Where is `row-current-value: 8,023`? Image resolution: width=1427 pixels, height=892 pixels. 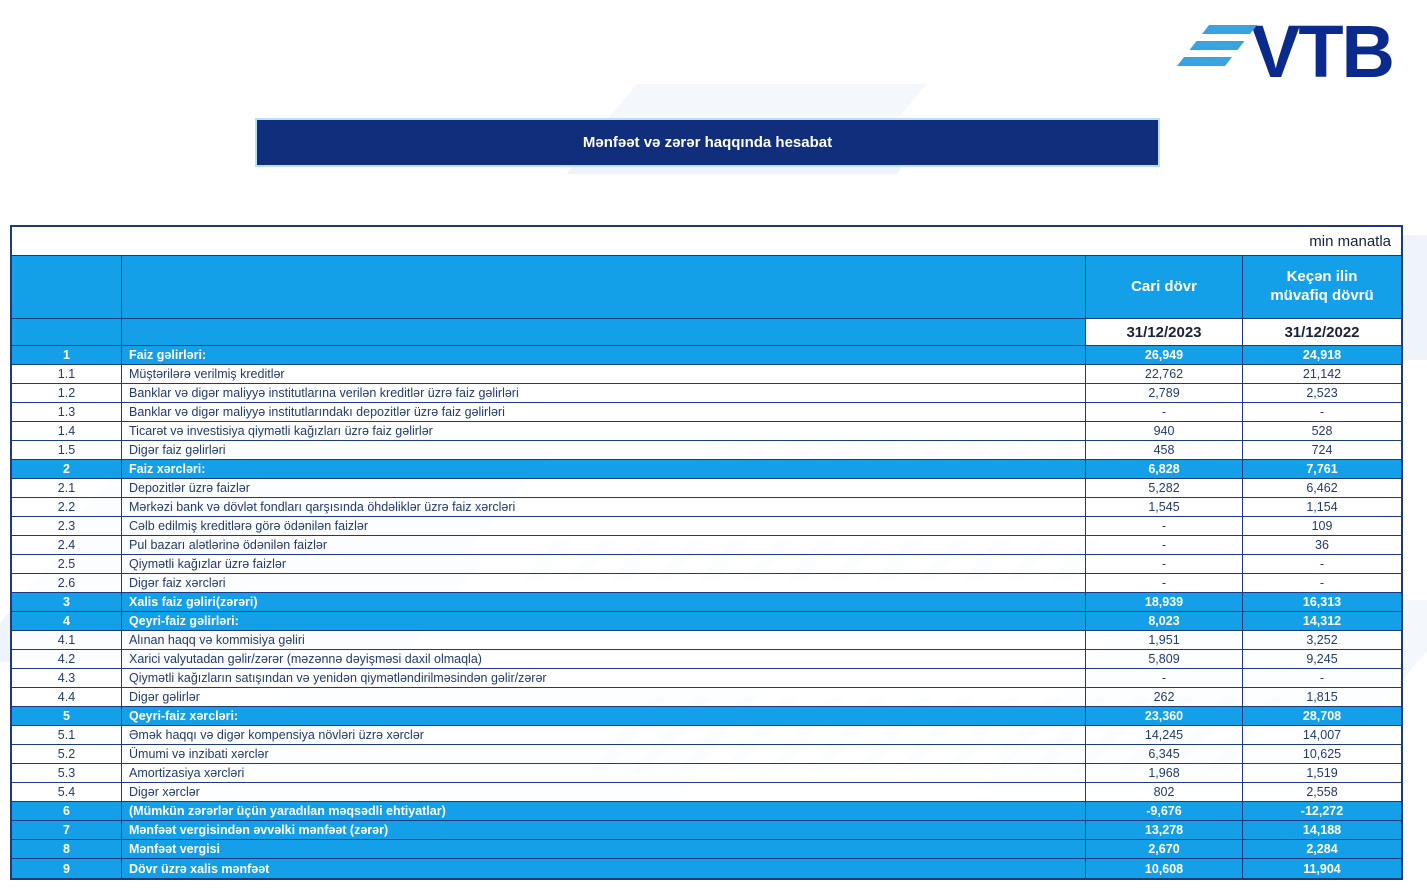 row-current-value: 8,023 is located at coordinates (1164, 621).